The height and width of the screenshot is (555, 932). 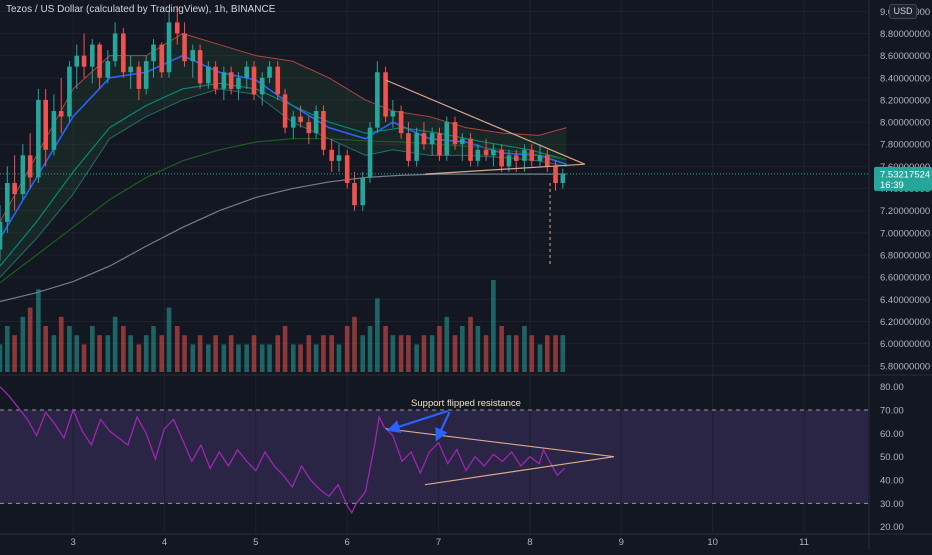 I want to click on currency-button: USD, so click(x=903, y=11).